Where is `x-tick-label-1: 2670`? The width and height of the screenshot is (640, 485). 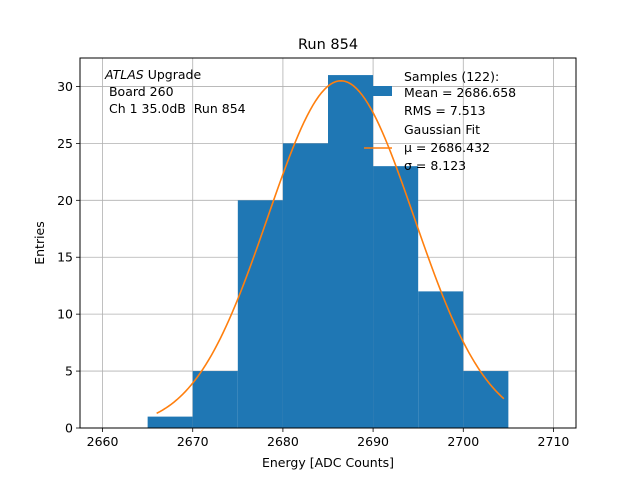
x-tick-label-1: 2670 is located at coordinates (193, 441).